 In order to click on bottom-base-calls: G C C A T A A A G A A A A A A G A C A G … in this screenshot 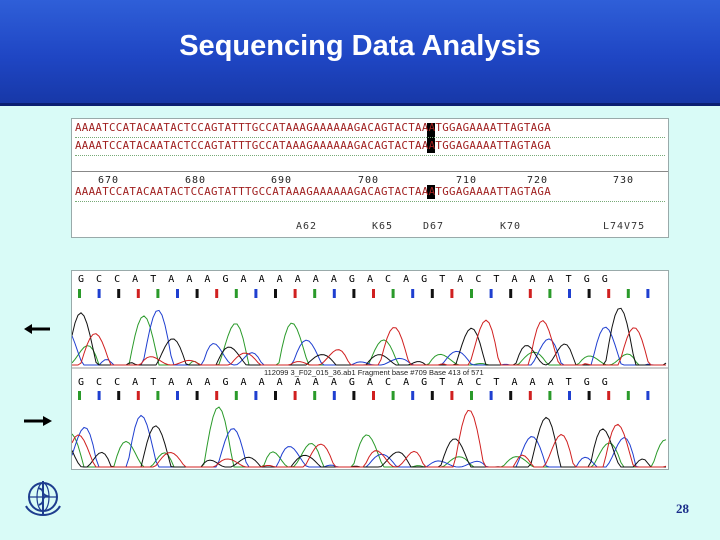, I will do `click(343, 382)`.